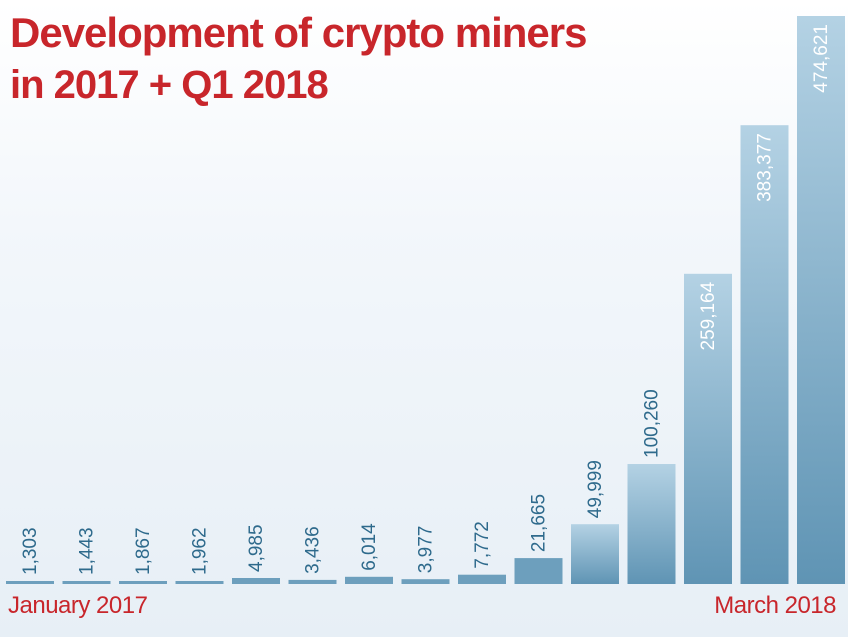 This screenshot has height=637, width=848. What do you see at coordinates (200, 551) in the screenshot?
I see `bar-value-label: 1,962` at bounding box center [200, 551].